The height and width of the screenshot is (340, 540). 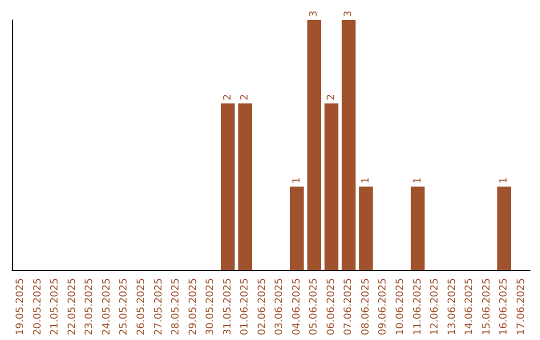 I want to click on x-tick-label: 25.05.2025, so click(x=124, y=307).